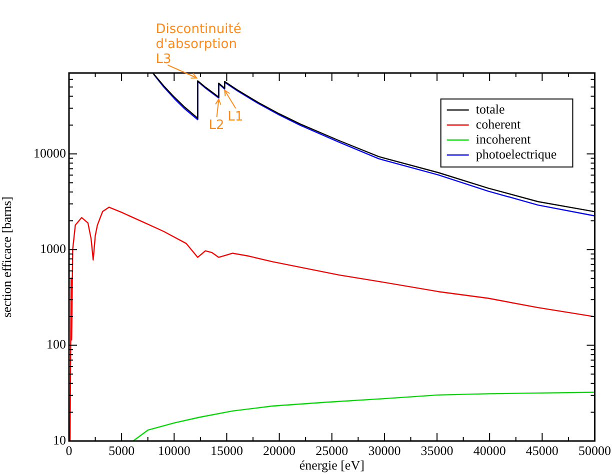 Image resolution: width=614 pixels, height=474 pixels. What do you see at coordinates (216, 126) in the screenshot?
I see `annotation: L2` at bounding box center [216, 126].